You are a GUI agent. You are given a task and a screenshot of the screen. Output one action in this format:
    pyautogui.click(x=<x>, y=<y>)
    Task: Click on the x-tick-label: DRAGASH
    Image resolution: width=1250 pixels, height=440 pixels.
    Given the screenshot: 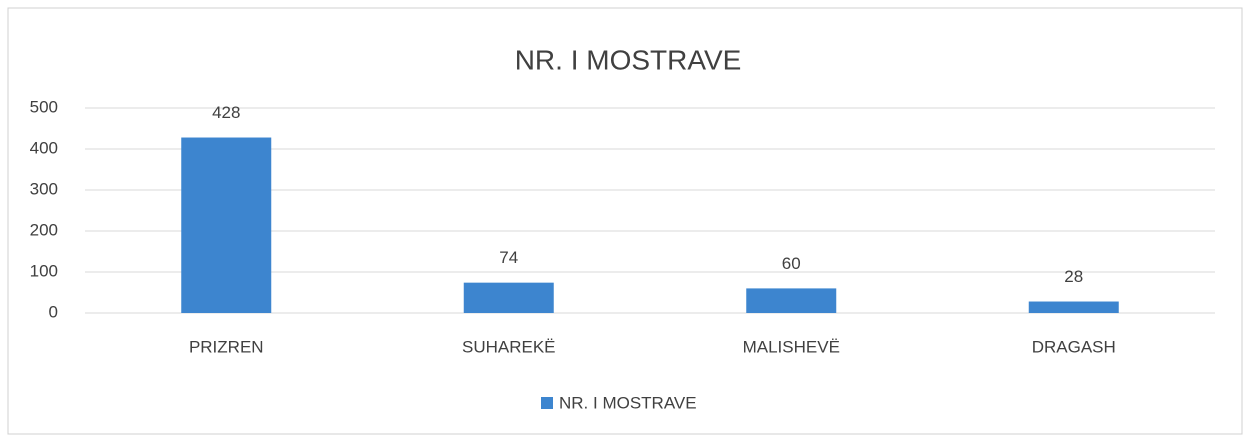 What is the action you would take?
    pyautogui.click(x=1074, y=346)
    